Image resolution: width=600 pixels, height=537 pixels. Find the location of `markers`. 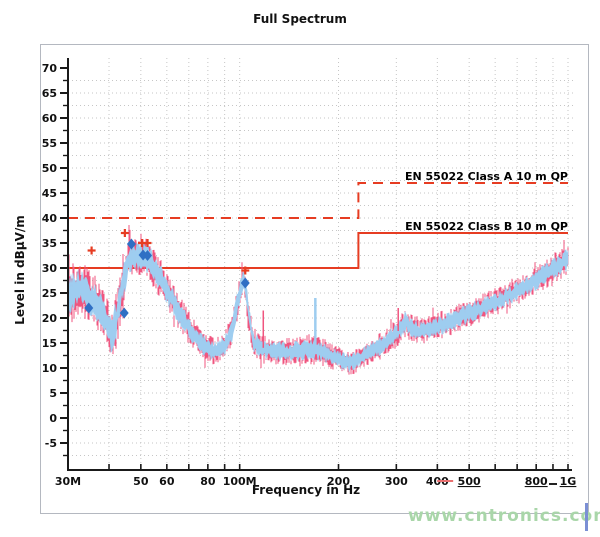

markers is located at coordinates (167, 274).